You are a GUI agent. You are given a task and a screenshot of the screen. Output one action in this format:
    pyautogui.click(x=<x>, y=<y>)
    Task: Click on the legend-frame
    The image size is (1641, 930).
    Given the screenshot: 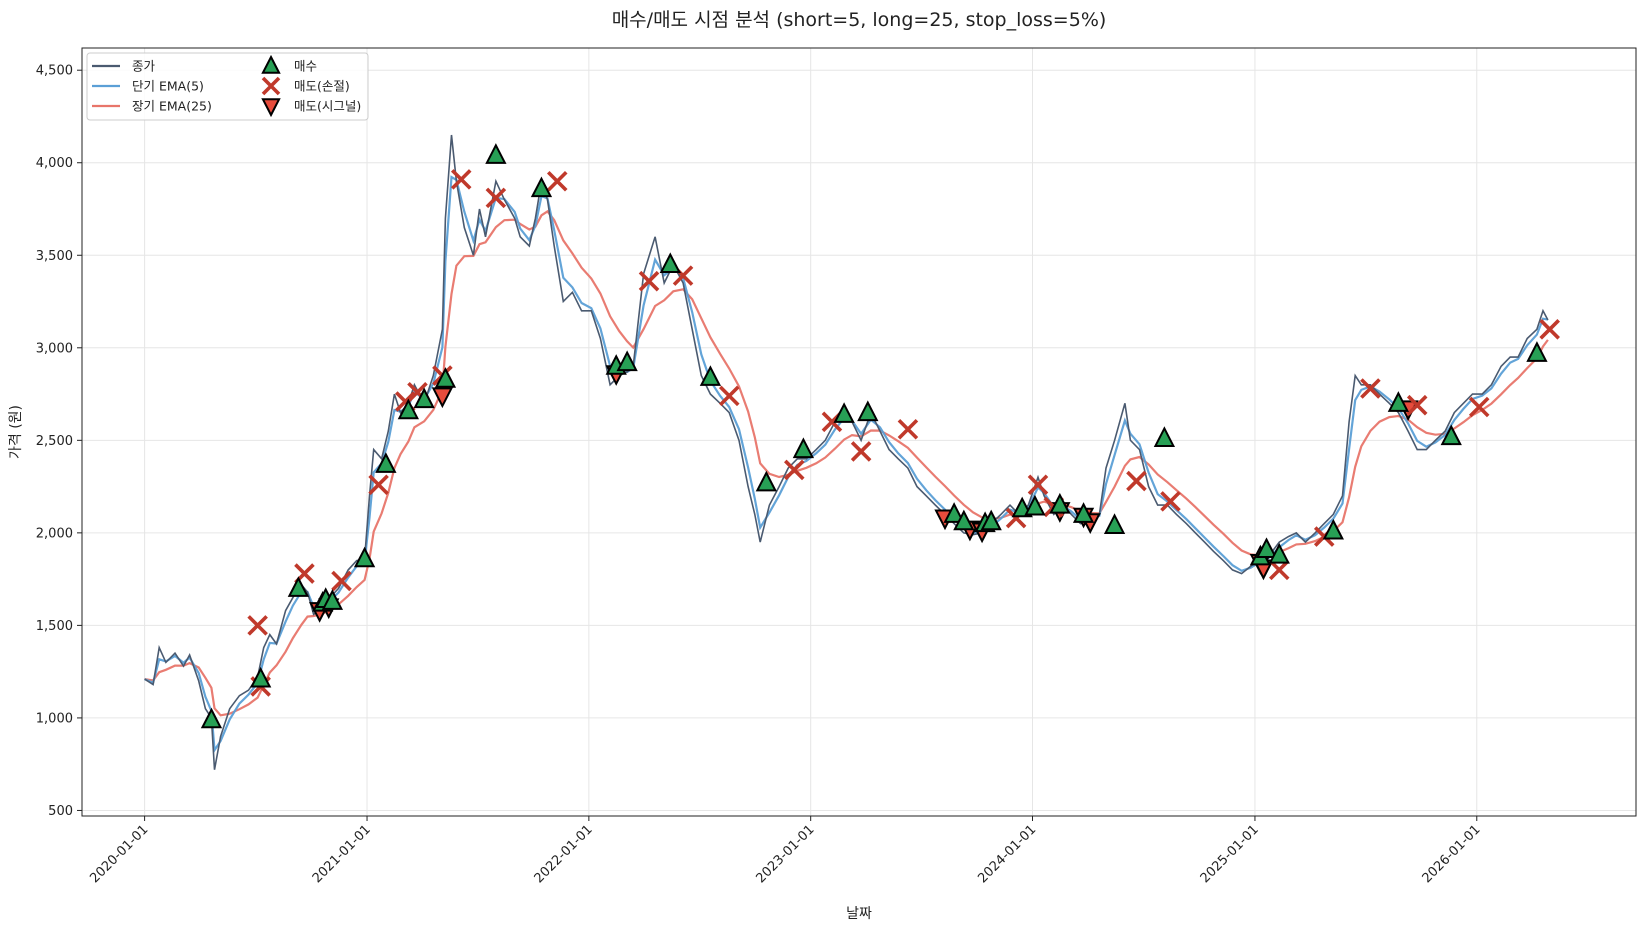 What is the action you would take?
    pyautogui.click(x=227, y=86)
    